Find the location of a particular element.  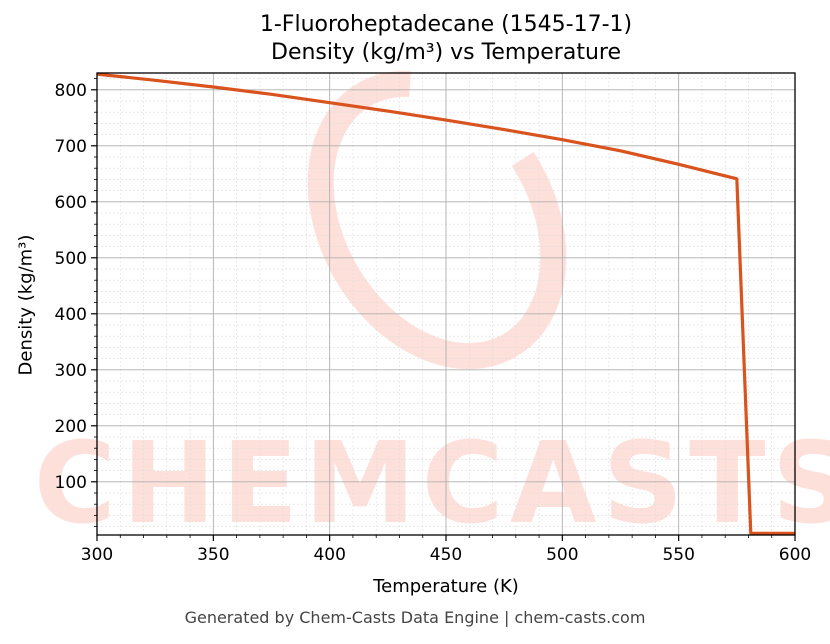

y-tick-label: 800 is located at coordinates (71, 91).